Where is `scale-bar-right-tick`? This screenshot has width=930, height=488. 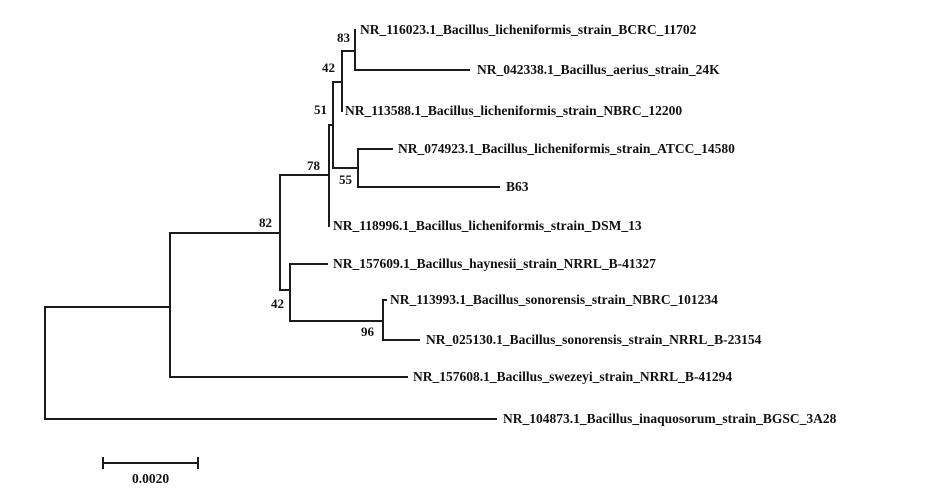
scale-bar-right-tick is located at coordinates (198, 463).